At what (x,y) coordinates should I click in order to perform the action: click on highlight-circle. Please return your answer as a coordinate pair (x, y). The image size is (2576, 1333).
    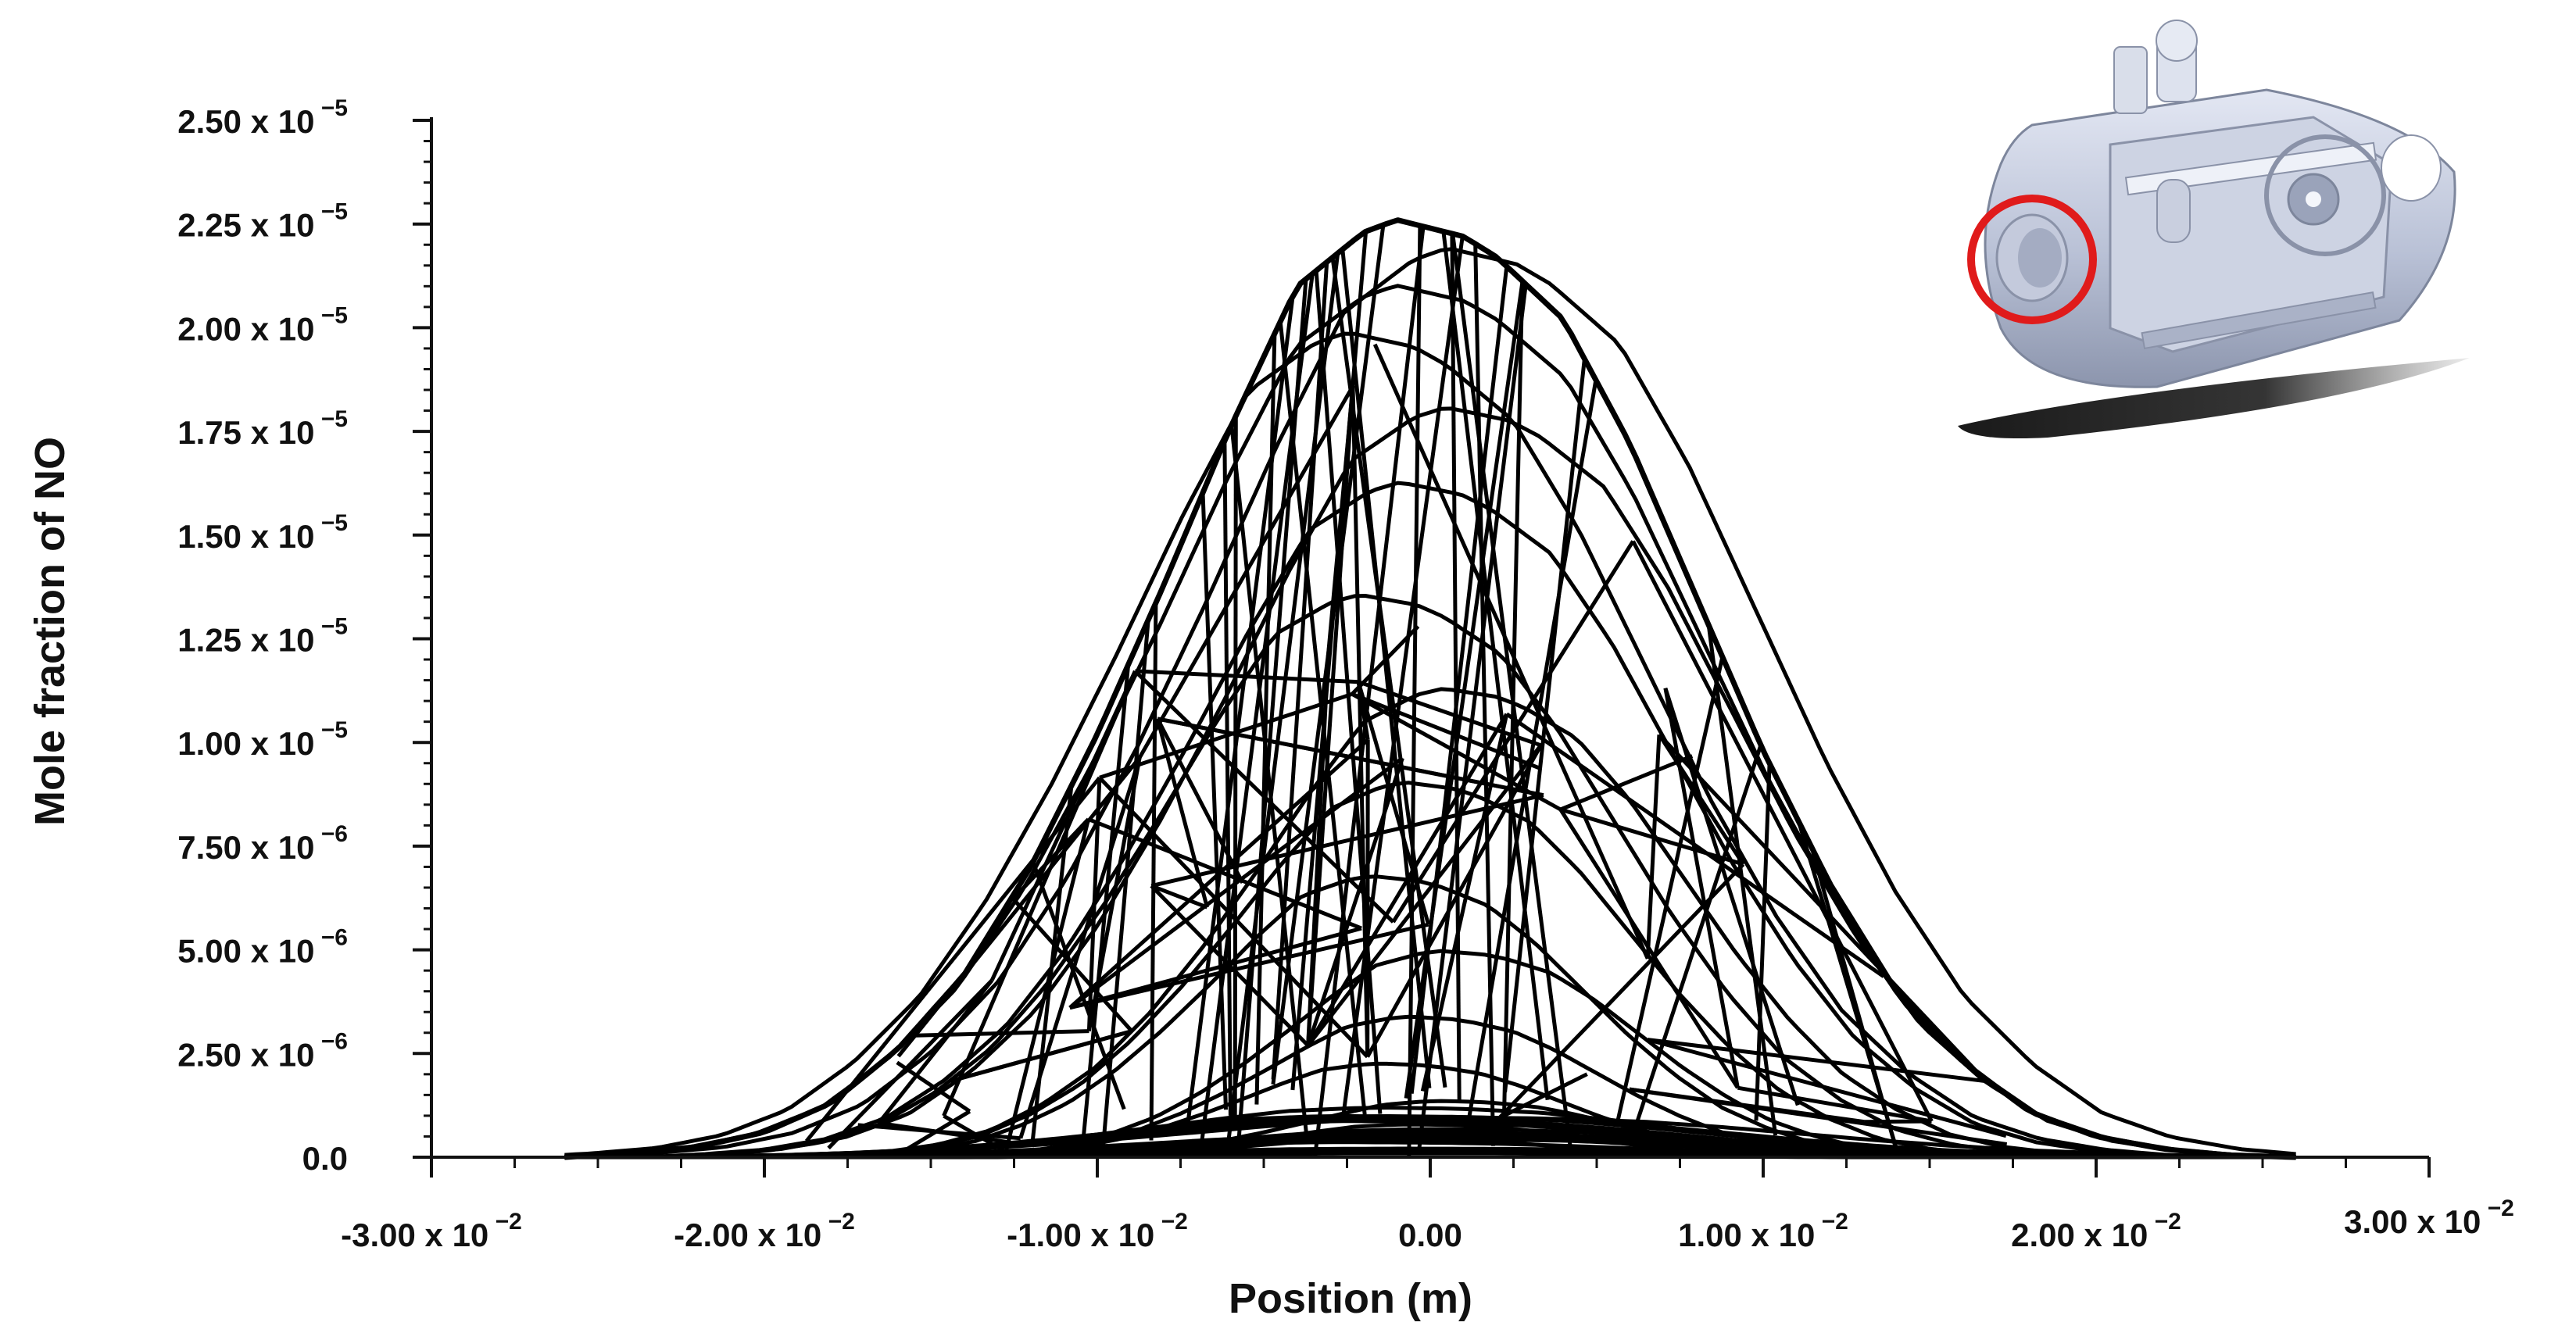
    Looking at the image, I should click on (2032, 260).